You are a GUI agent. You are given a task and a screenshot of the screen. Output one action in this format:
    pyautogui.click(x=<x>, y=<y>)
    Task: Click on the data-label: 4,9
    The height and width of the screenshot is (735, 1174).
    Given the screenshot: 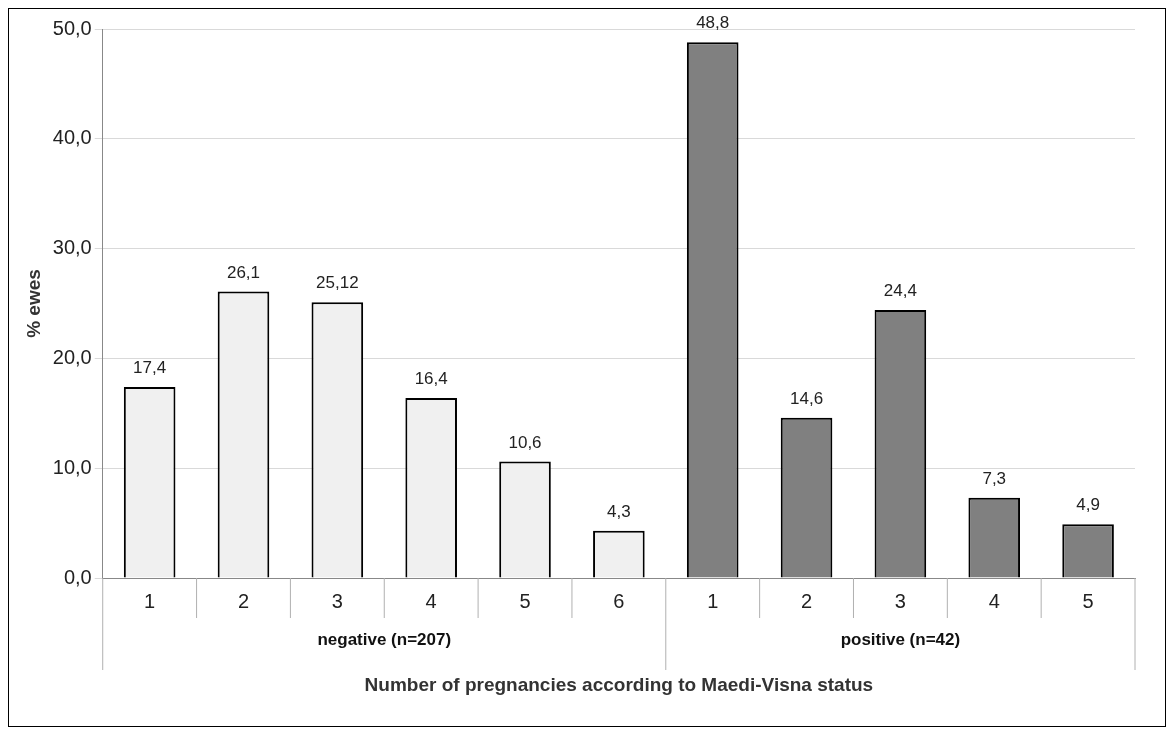 What is the action you would take?
    pyautogui.click(x=1088, y=505)
    